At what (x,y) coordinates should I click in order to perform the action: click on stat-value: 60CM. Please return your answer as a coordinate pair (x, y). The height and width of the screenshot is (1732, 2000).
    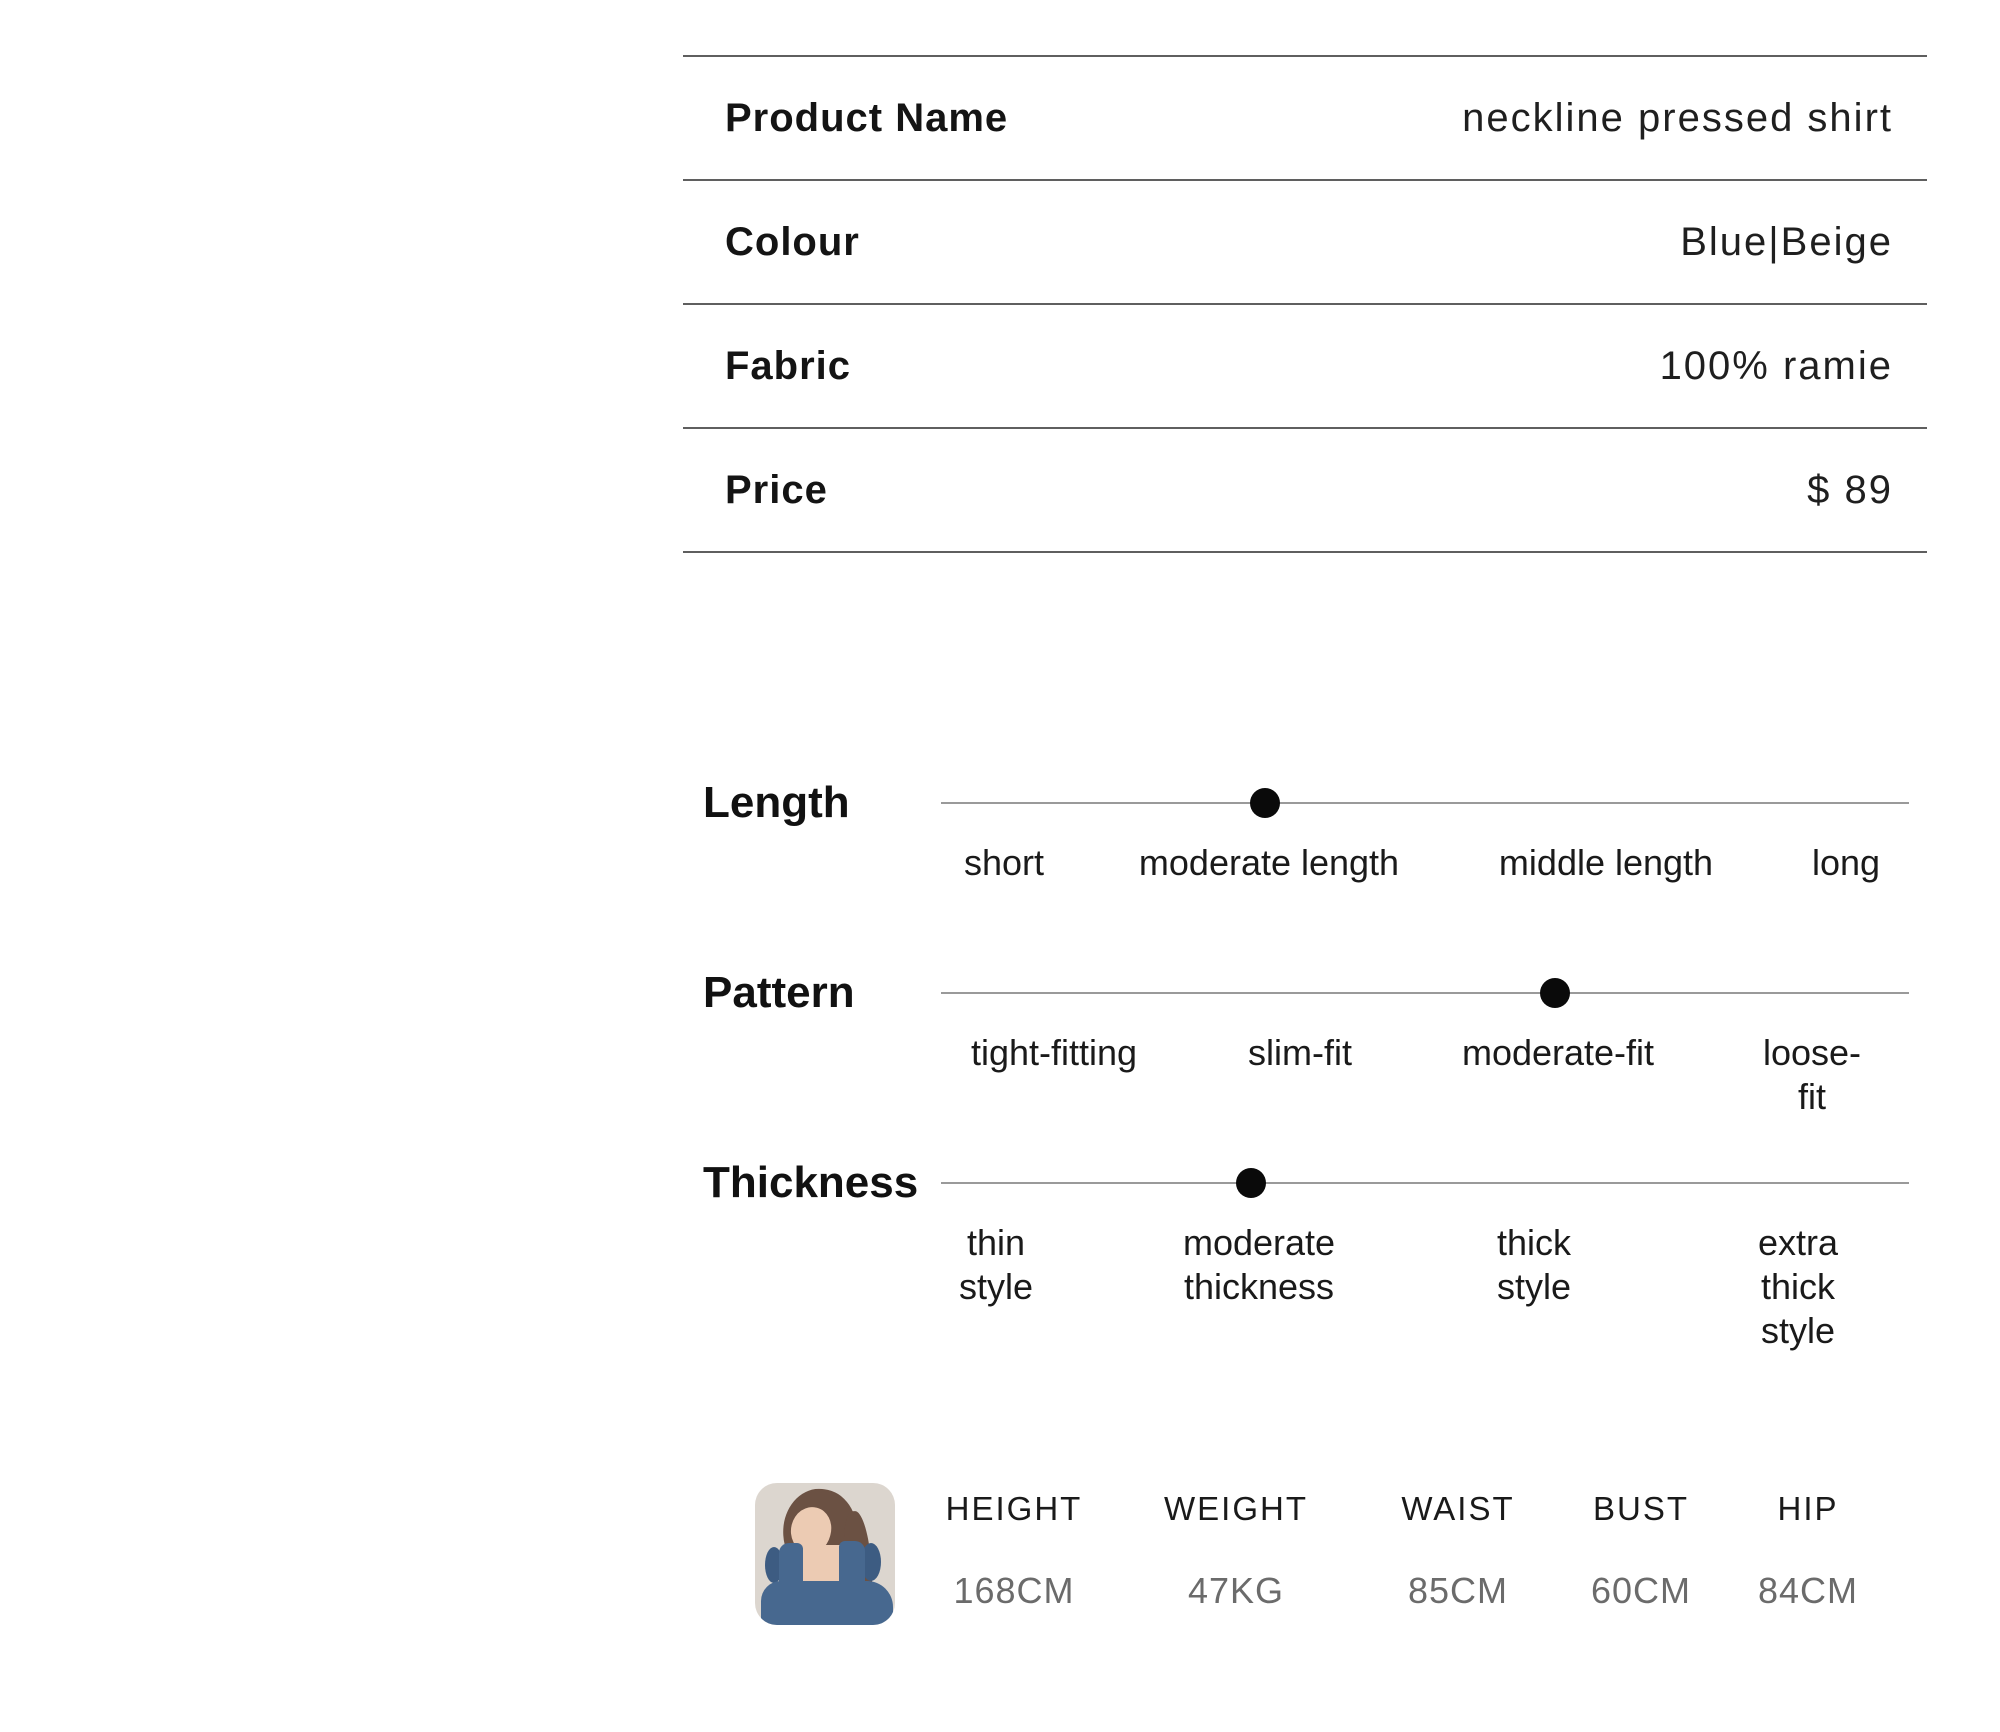
    Looking at the image, I should click on (1641, 1590).